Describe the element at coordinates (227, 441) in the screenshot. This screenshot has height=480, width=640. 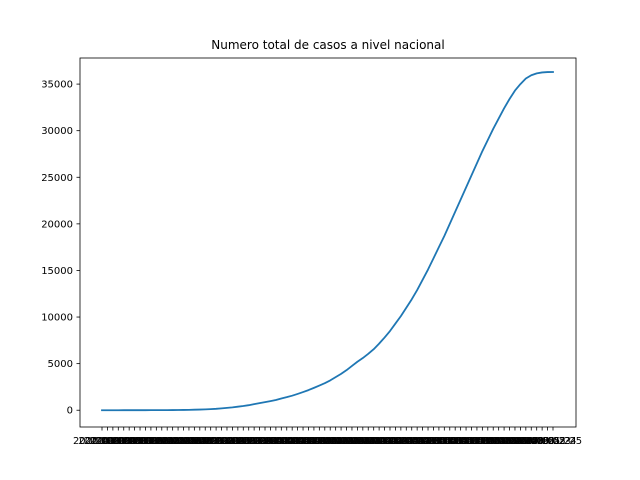
I see `x-tick-label: 2020-03-26` at that location.